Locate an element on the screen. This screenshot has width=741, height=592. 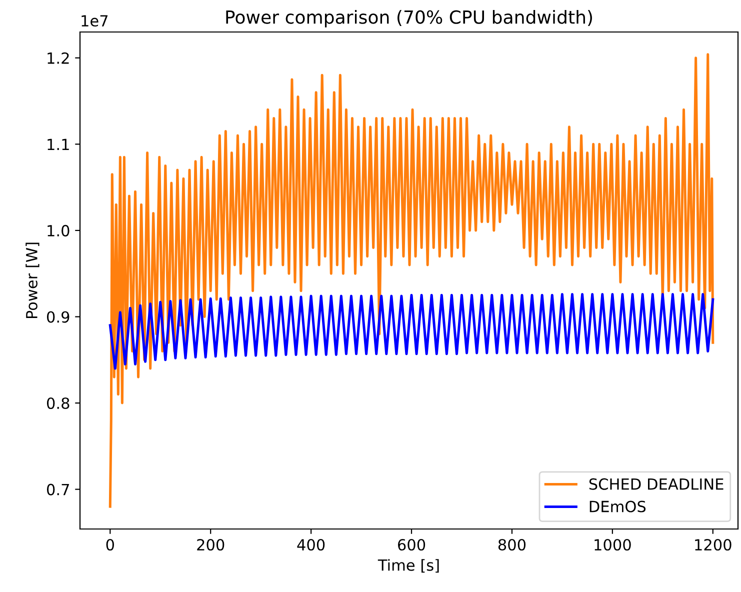
y-tick-label: 1.0 is located at coordinates (59, 230).